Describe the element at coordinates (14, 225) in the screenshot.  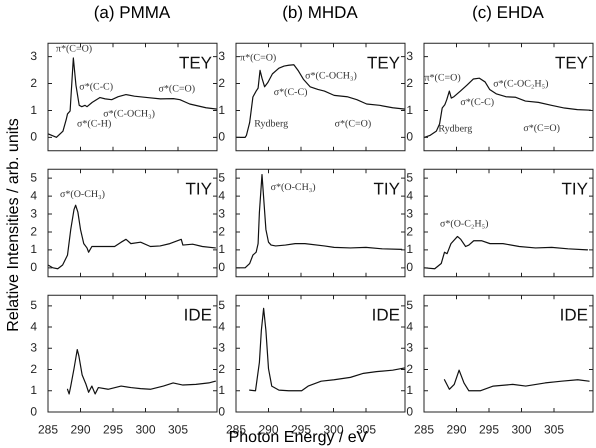
I see `y-axis-title: Relative Intensities / arb. units` at that location.